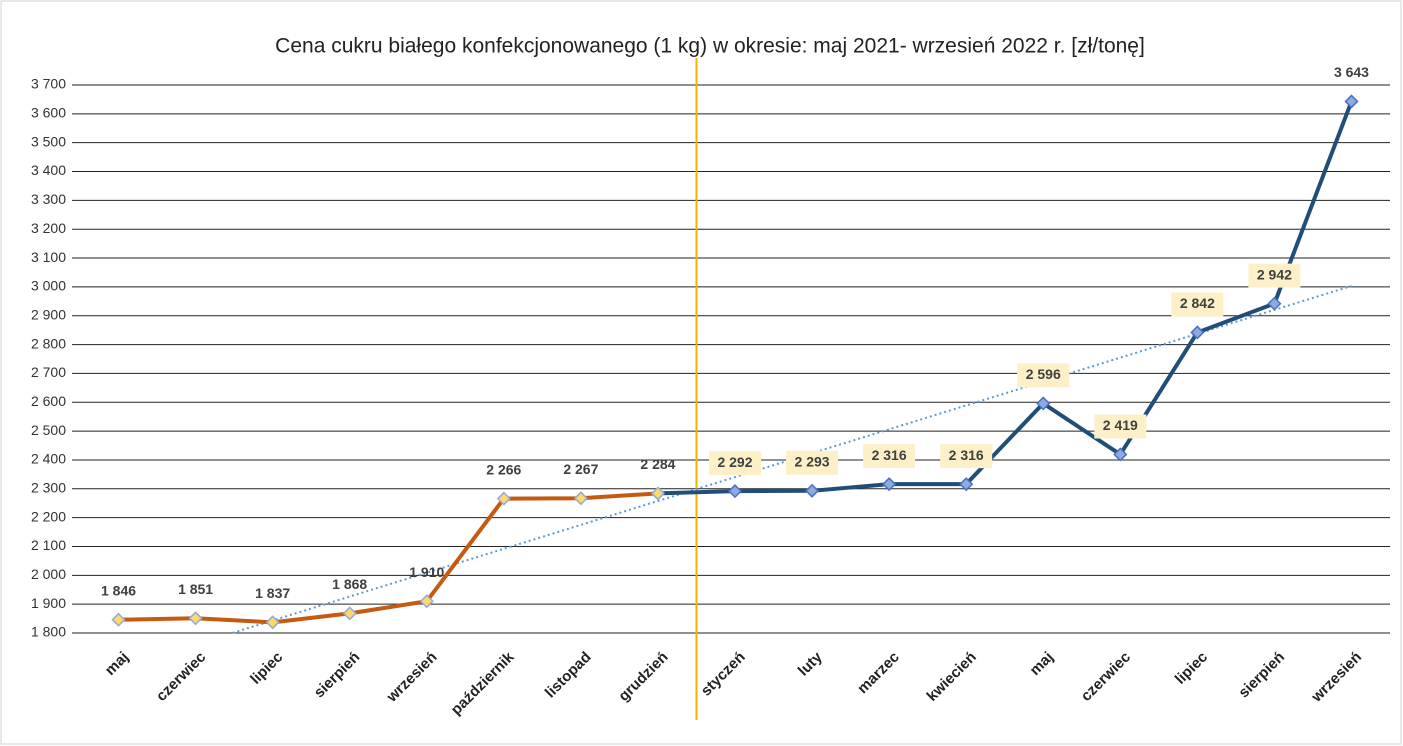 This screenshot has height=746, width=1403. Describe the element at coordinates (48, 632) in the screenshot. I see `y-tick-label: 1 800` at that location.